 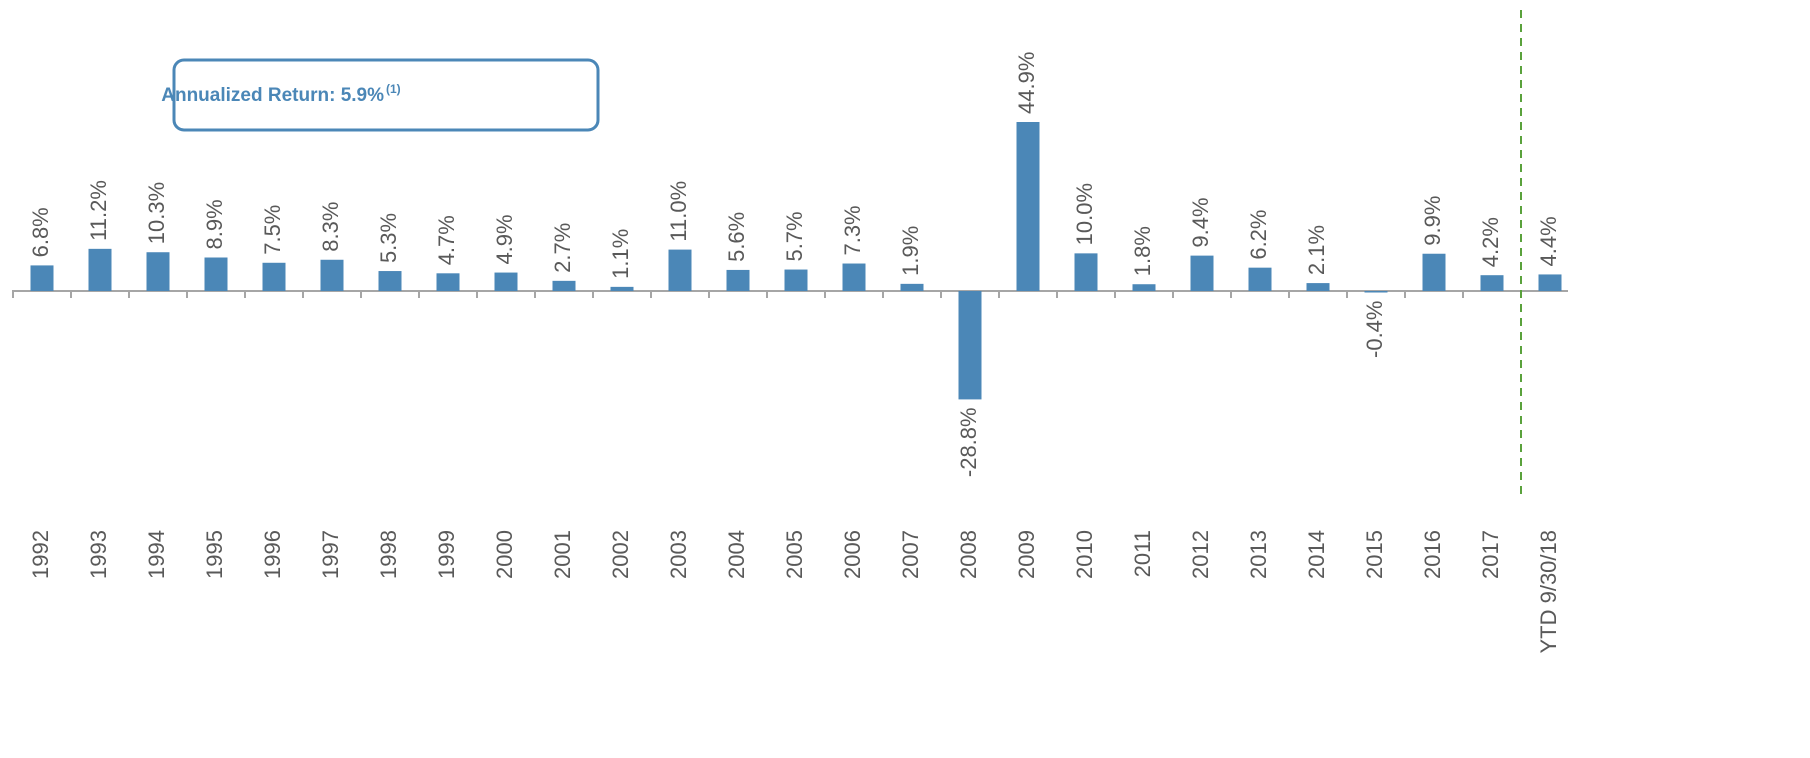 What do you see at coordinates (504, 239) in the screenshot?
I see `value-label: 4.9%` at bounding box center [504, 239].